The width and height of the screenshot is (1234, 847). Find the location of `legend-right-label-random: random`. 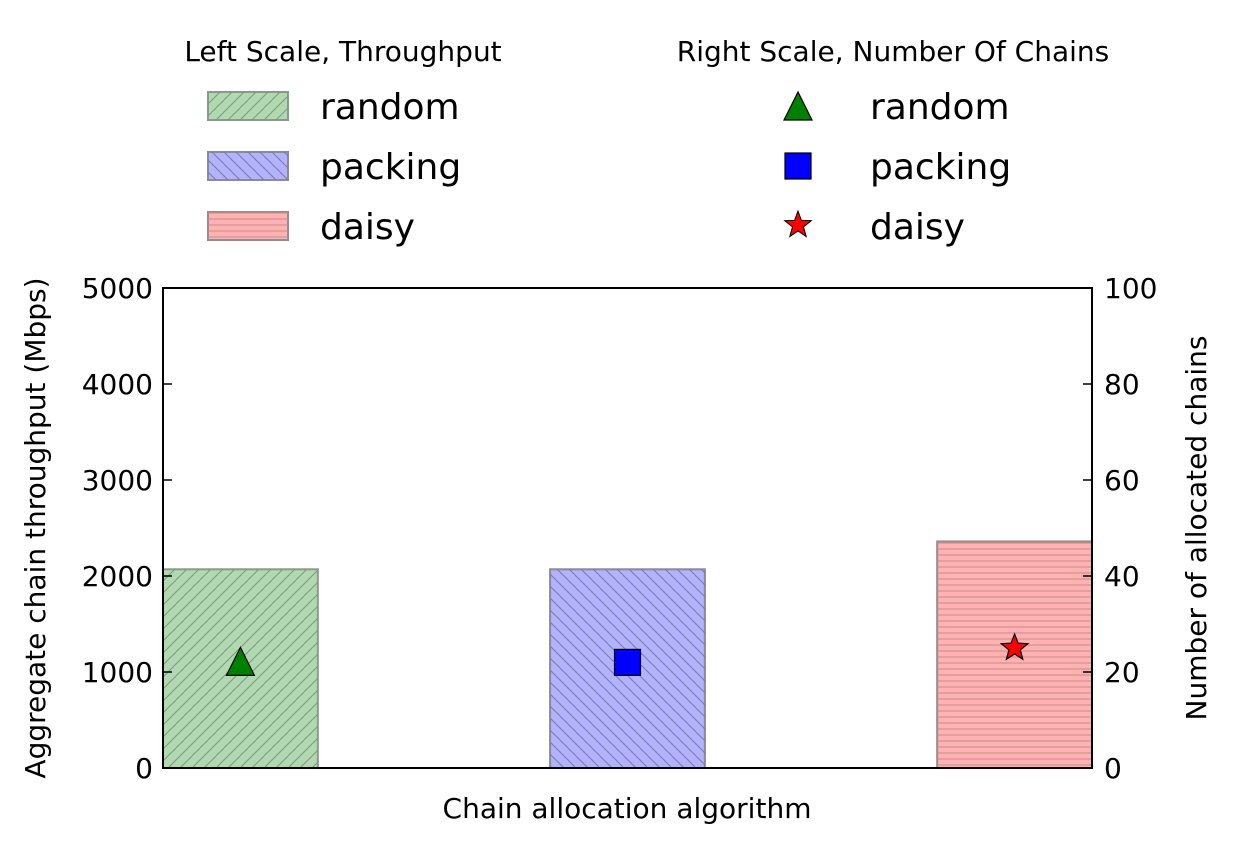

legend-right-label-random: random is located at coordinates (940, 107).